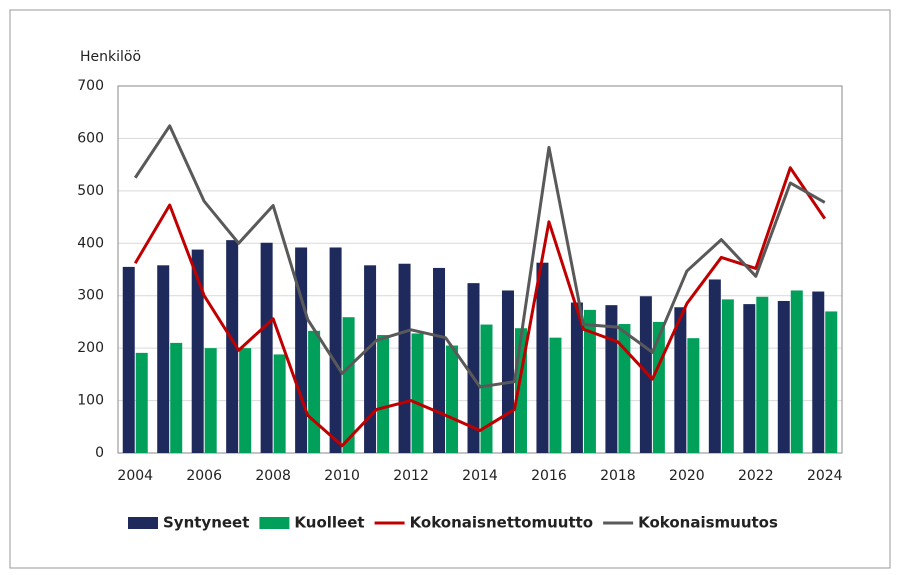  What do you see at coordinates (411, 476) in the screenshot?
I see `x-tick-label: 2012` at bounding box center [411, 476].